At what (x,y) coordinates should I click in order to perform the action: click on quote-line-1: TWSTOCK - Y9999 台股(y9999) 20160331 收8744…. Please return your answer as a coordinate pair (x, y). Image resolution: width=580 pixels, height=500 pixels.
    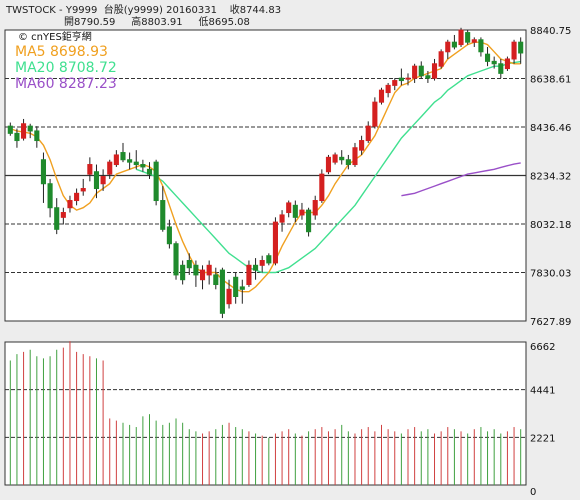
    Looking at the image, I should click on (144, 10).